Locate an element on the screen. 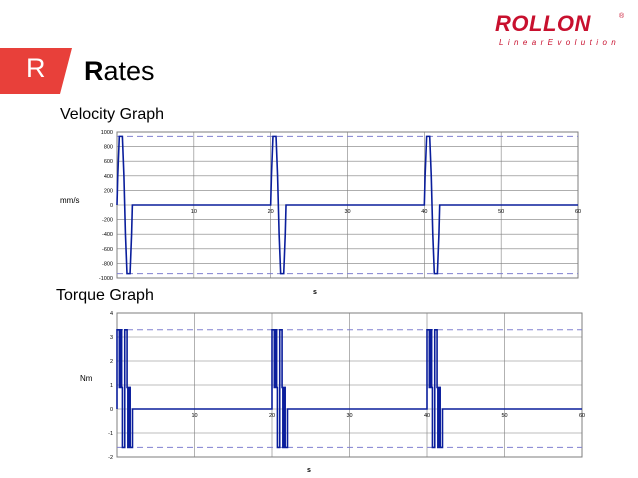 The image size is (638, 478). logo-brand-text: ROLLON is located at coordinates (543, 23).